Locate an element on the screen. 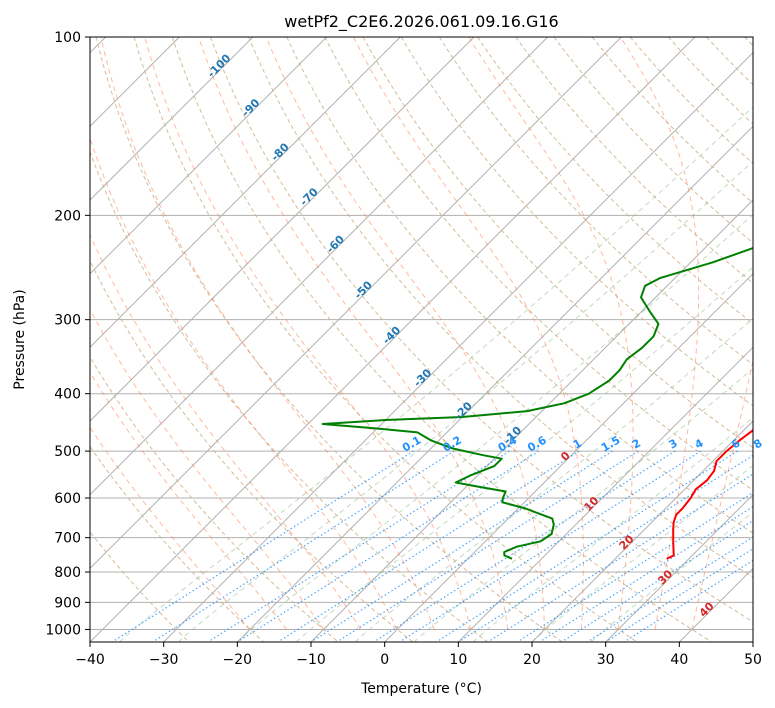 The image size is (775, 708). y-tick-label: 800 is located at coordinates (67, 573).